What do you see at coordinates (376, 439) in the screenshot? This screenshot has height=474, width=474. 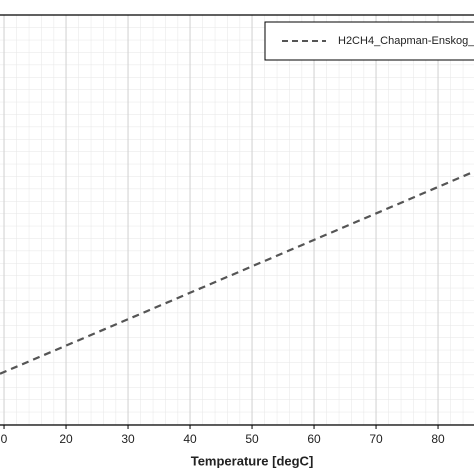 I see `x-tick-label: 70` at bounding box center [376, 439].